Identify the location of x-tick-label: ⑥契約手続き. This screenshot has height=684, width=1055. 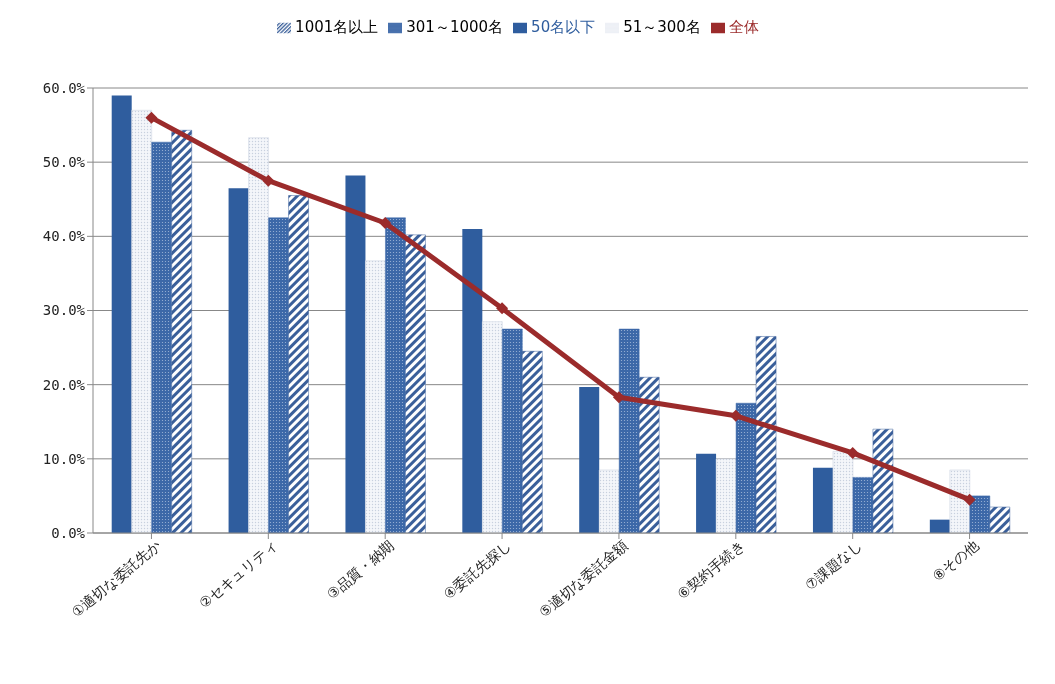
(711, 570).